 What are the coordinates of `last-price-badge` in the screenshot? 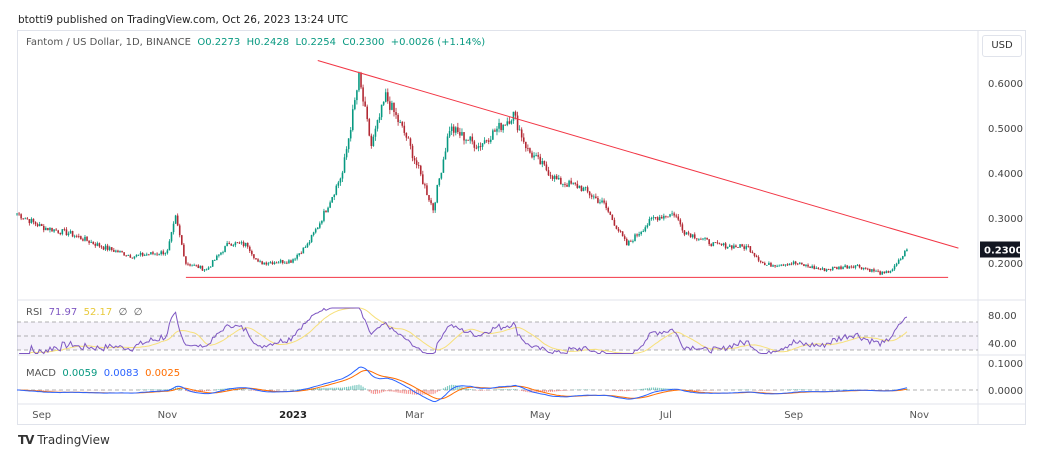 It's located at (1000, 249).